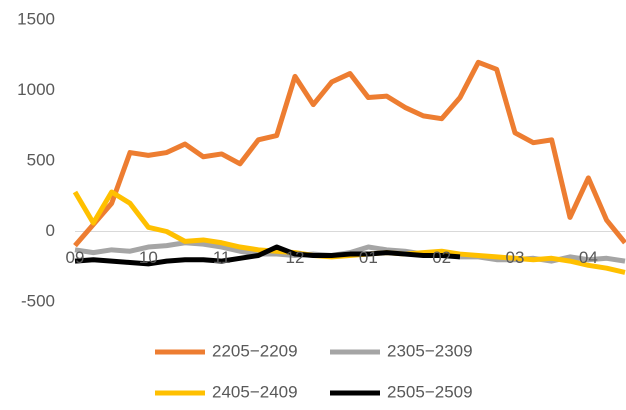  What do you see at coordinates (515, 257) in the screenshot?
I see `x-tick-label: 03` at bounding box center [515, 257].